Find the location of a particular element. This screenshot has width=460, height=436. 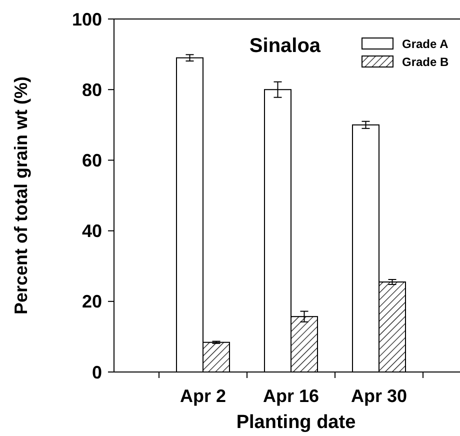

x-tick-label: Apr 16 is located at coordinates (291, 396).